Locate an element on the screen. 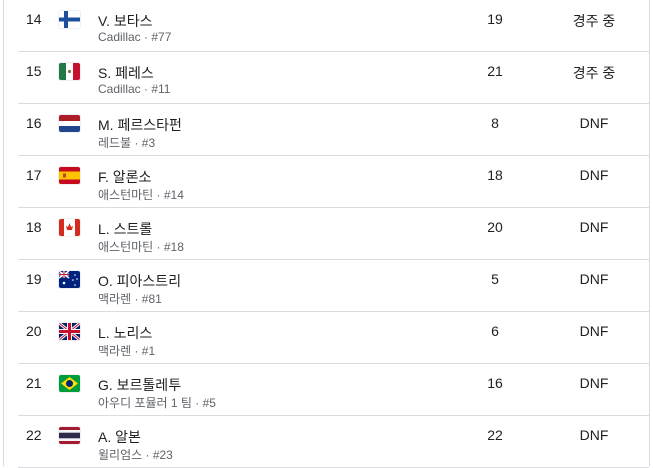  table-row: 15 S. 페레스 Cadillac · #11 21 경주 중 is located at coordinates (326, 78).